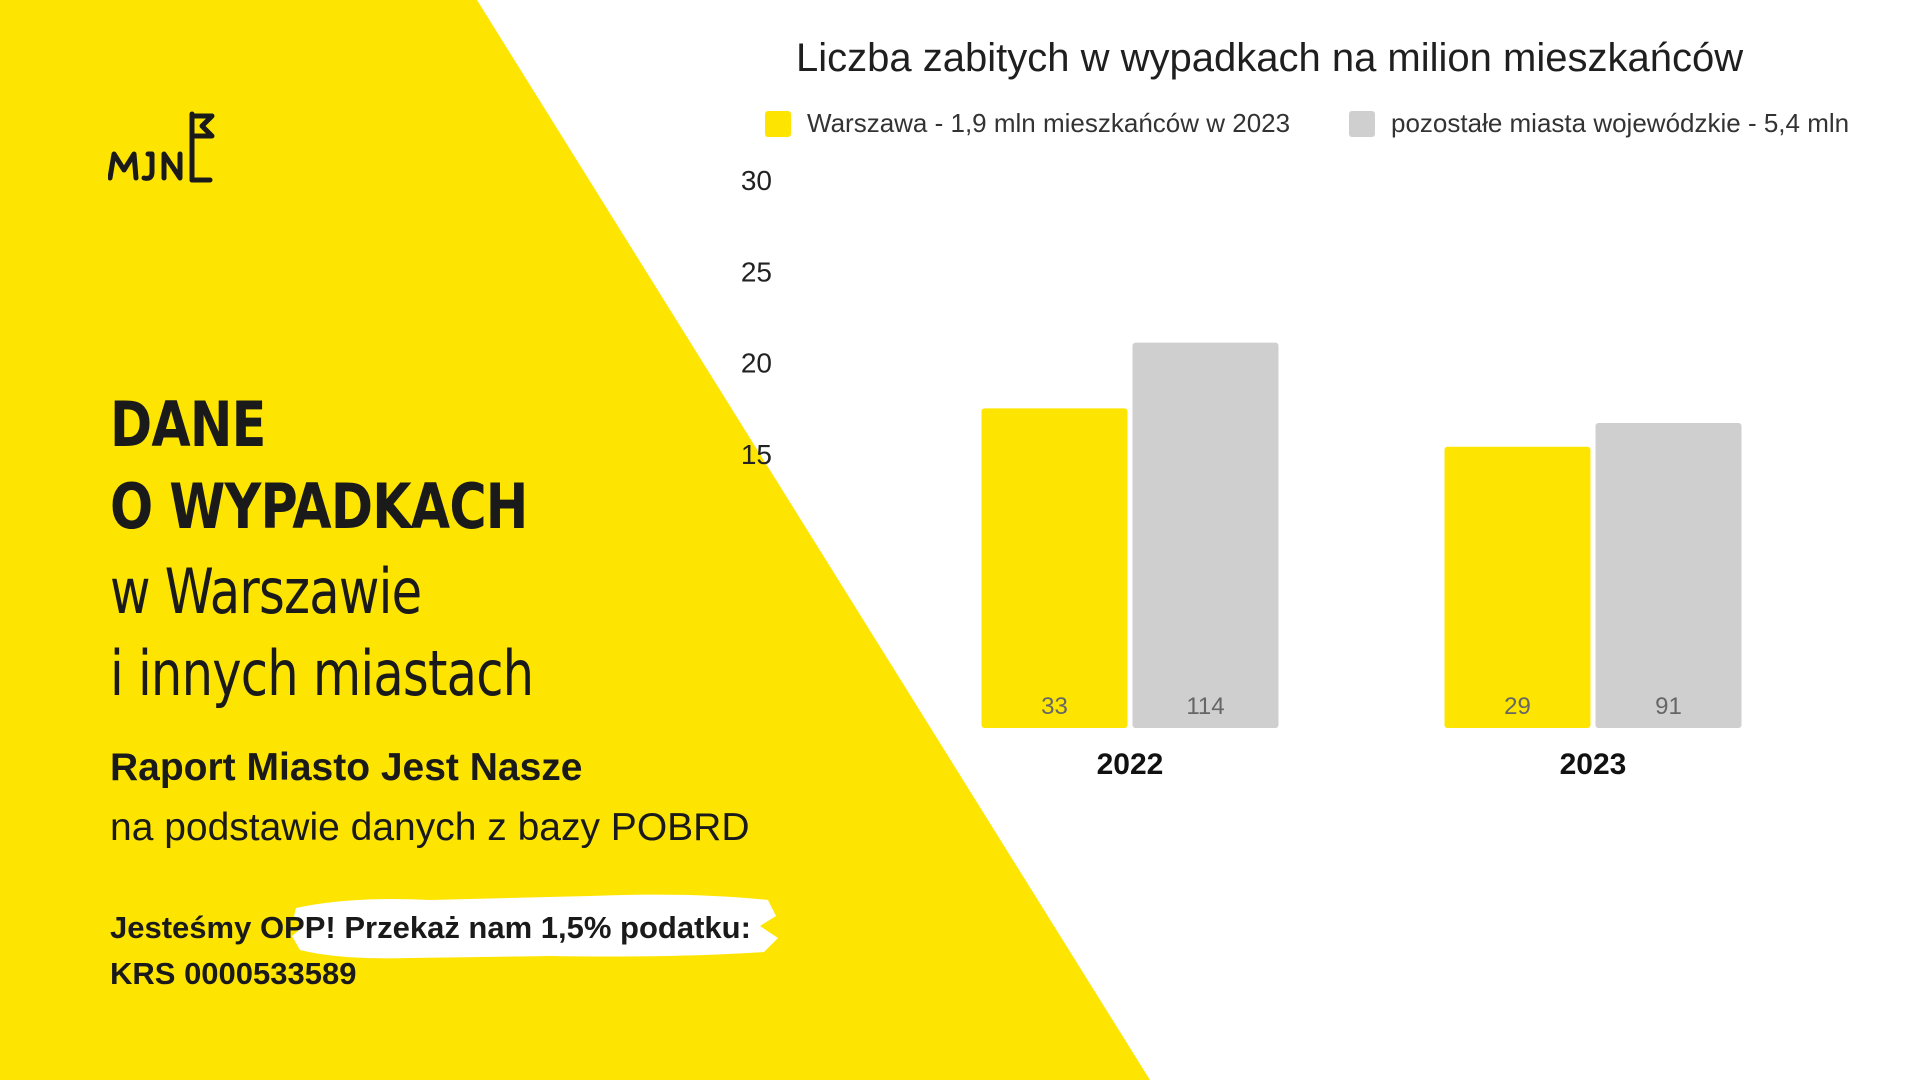 This screenshot has width=1920, height=1080. Describe the element at coordinates (346, 767) in the screenshot. I see `report-title: Raport Miasto Jest Nasze` at that location.